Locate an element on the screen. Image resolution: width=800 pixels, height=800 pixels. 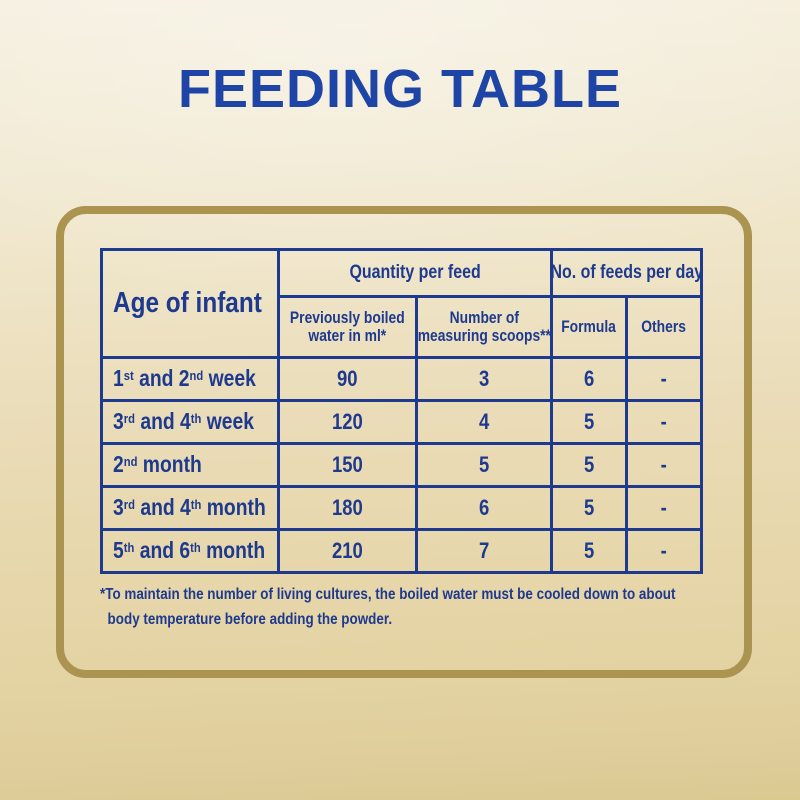
scoops-cell: 6 is located at coordinates (484, 508).